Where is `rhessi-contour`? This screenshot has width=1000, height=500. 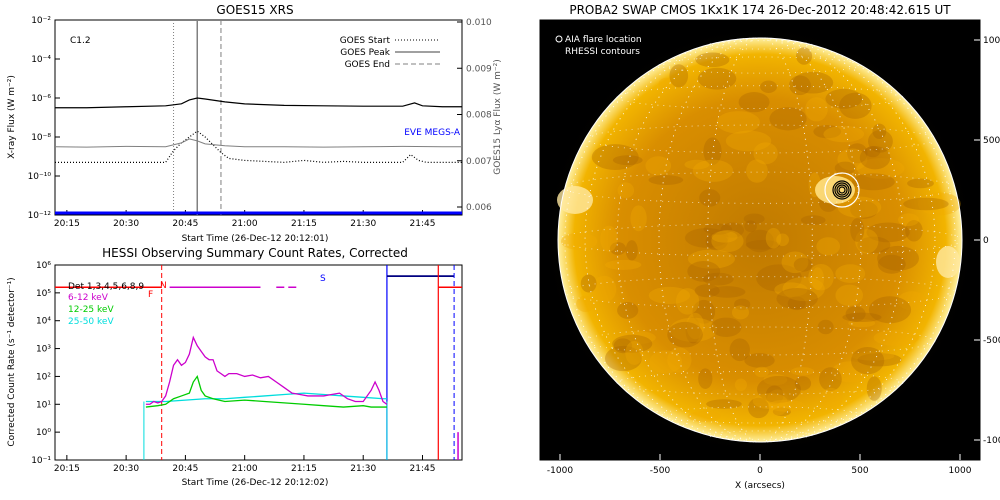
rhessi-contour is located at coordinates (842, 190).